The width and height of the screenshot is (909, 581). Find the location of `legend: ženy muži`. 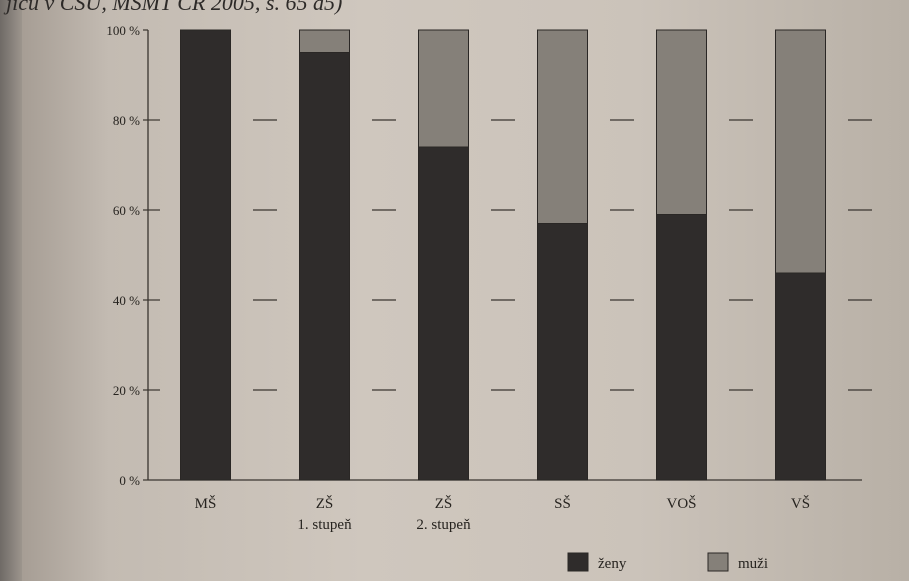

legend: ženy muži is located at coordinates (667, 562).